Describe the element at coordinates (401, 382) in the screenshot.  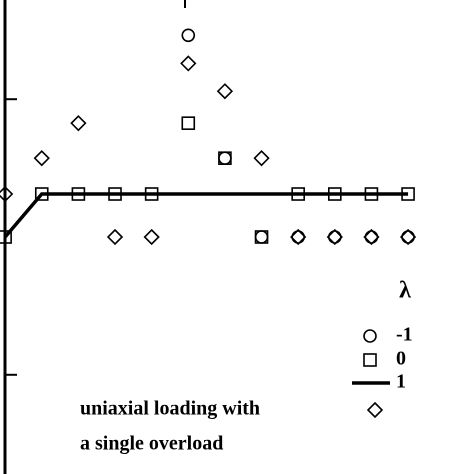
I see `legend-label: 1` at that location.